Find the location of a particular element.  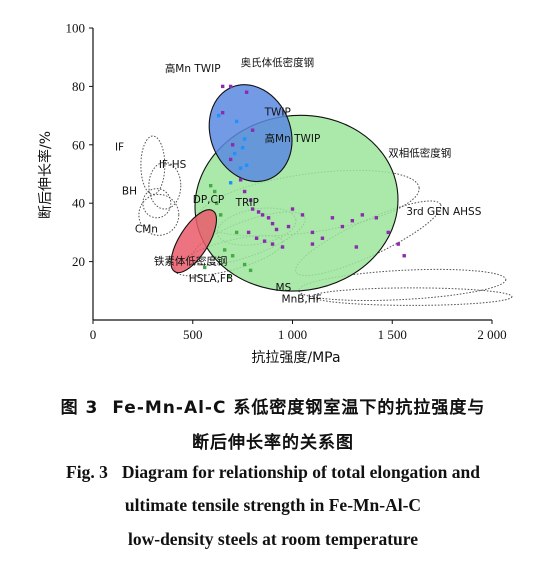

annotation-12: 铁素体低密度钢 is located at coordinates (191, 261).